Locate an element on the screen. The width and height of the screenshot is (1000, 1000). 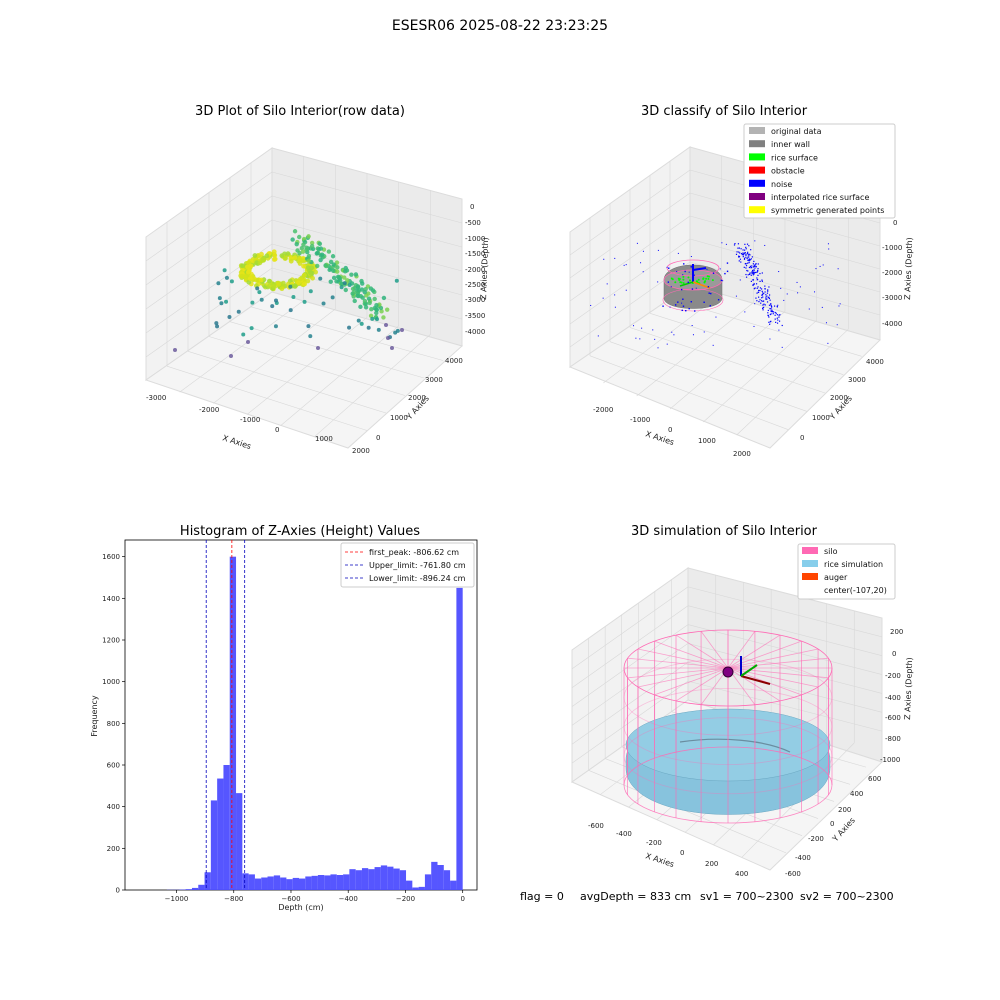
p4-ytick: -400 is located at coordinates (803, 858).